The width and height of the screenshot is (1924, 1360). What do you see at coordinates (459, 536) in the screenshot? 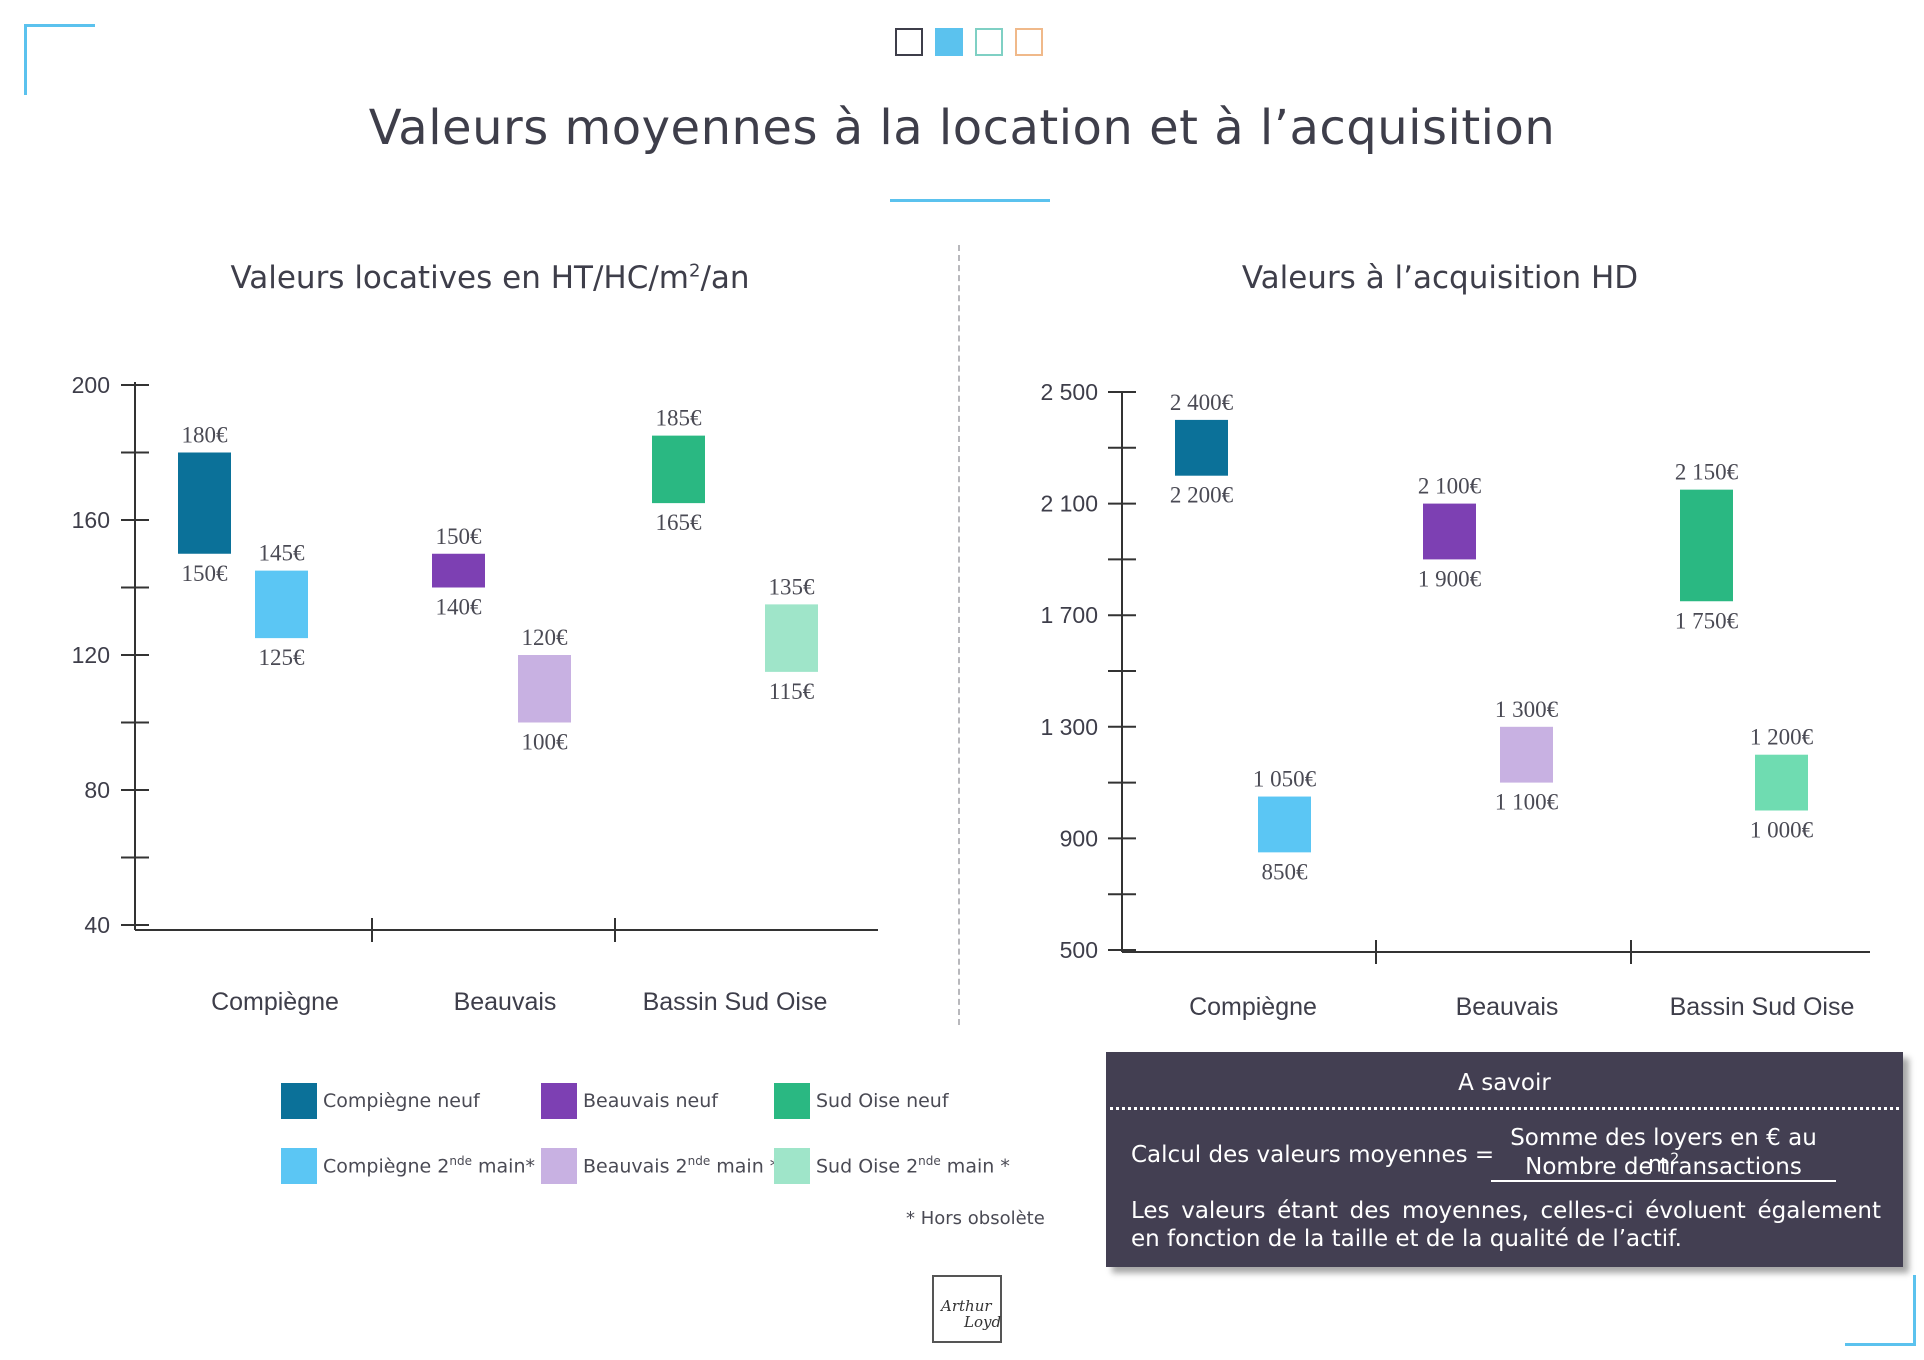
I see `data-label-high: 150€` at bounding box center [459, 536].